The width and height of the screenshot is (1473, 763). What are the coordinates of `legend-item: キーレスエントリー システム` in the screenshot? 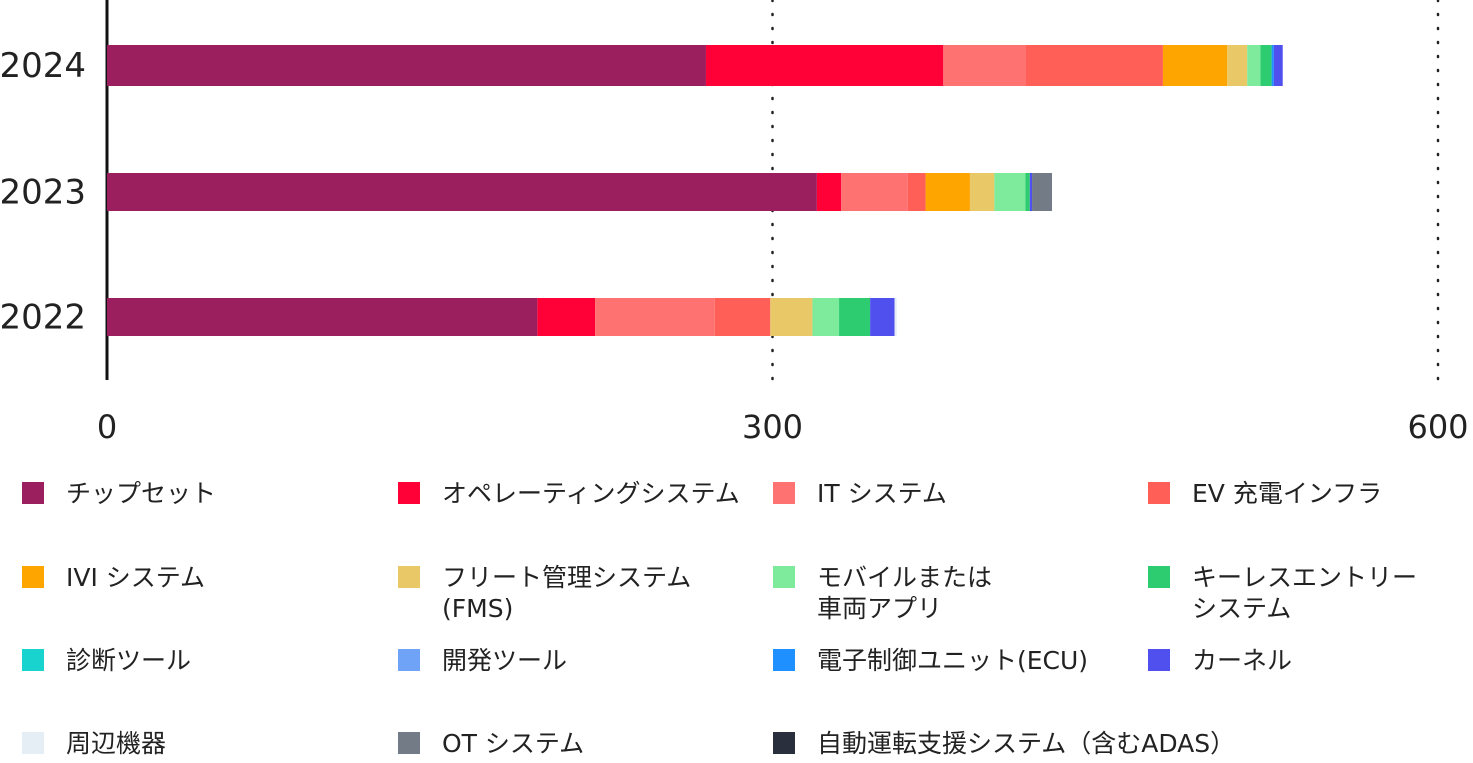 It's located at (1282, 593).